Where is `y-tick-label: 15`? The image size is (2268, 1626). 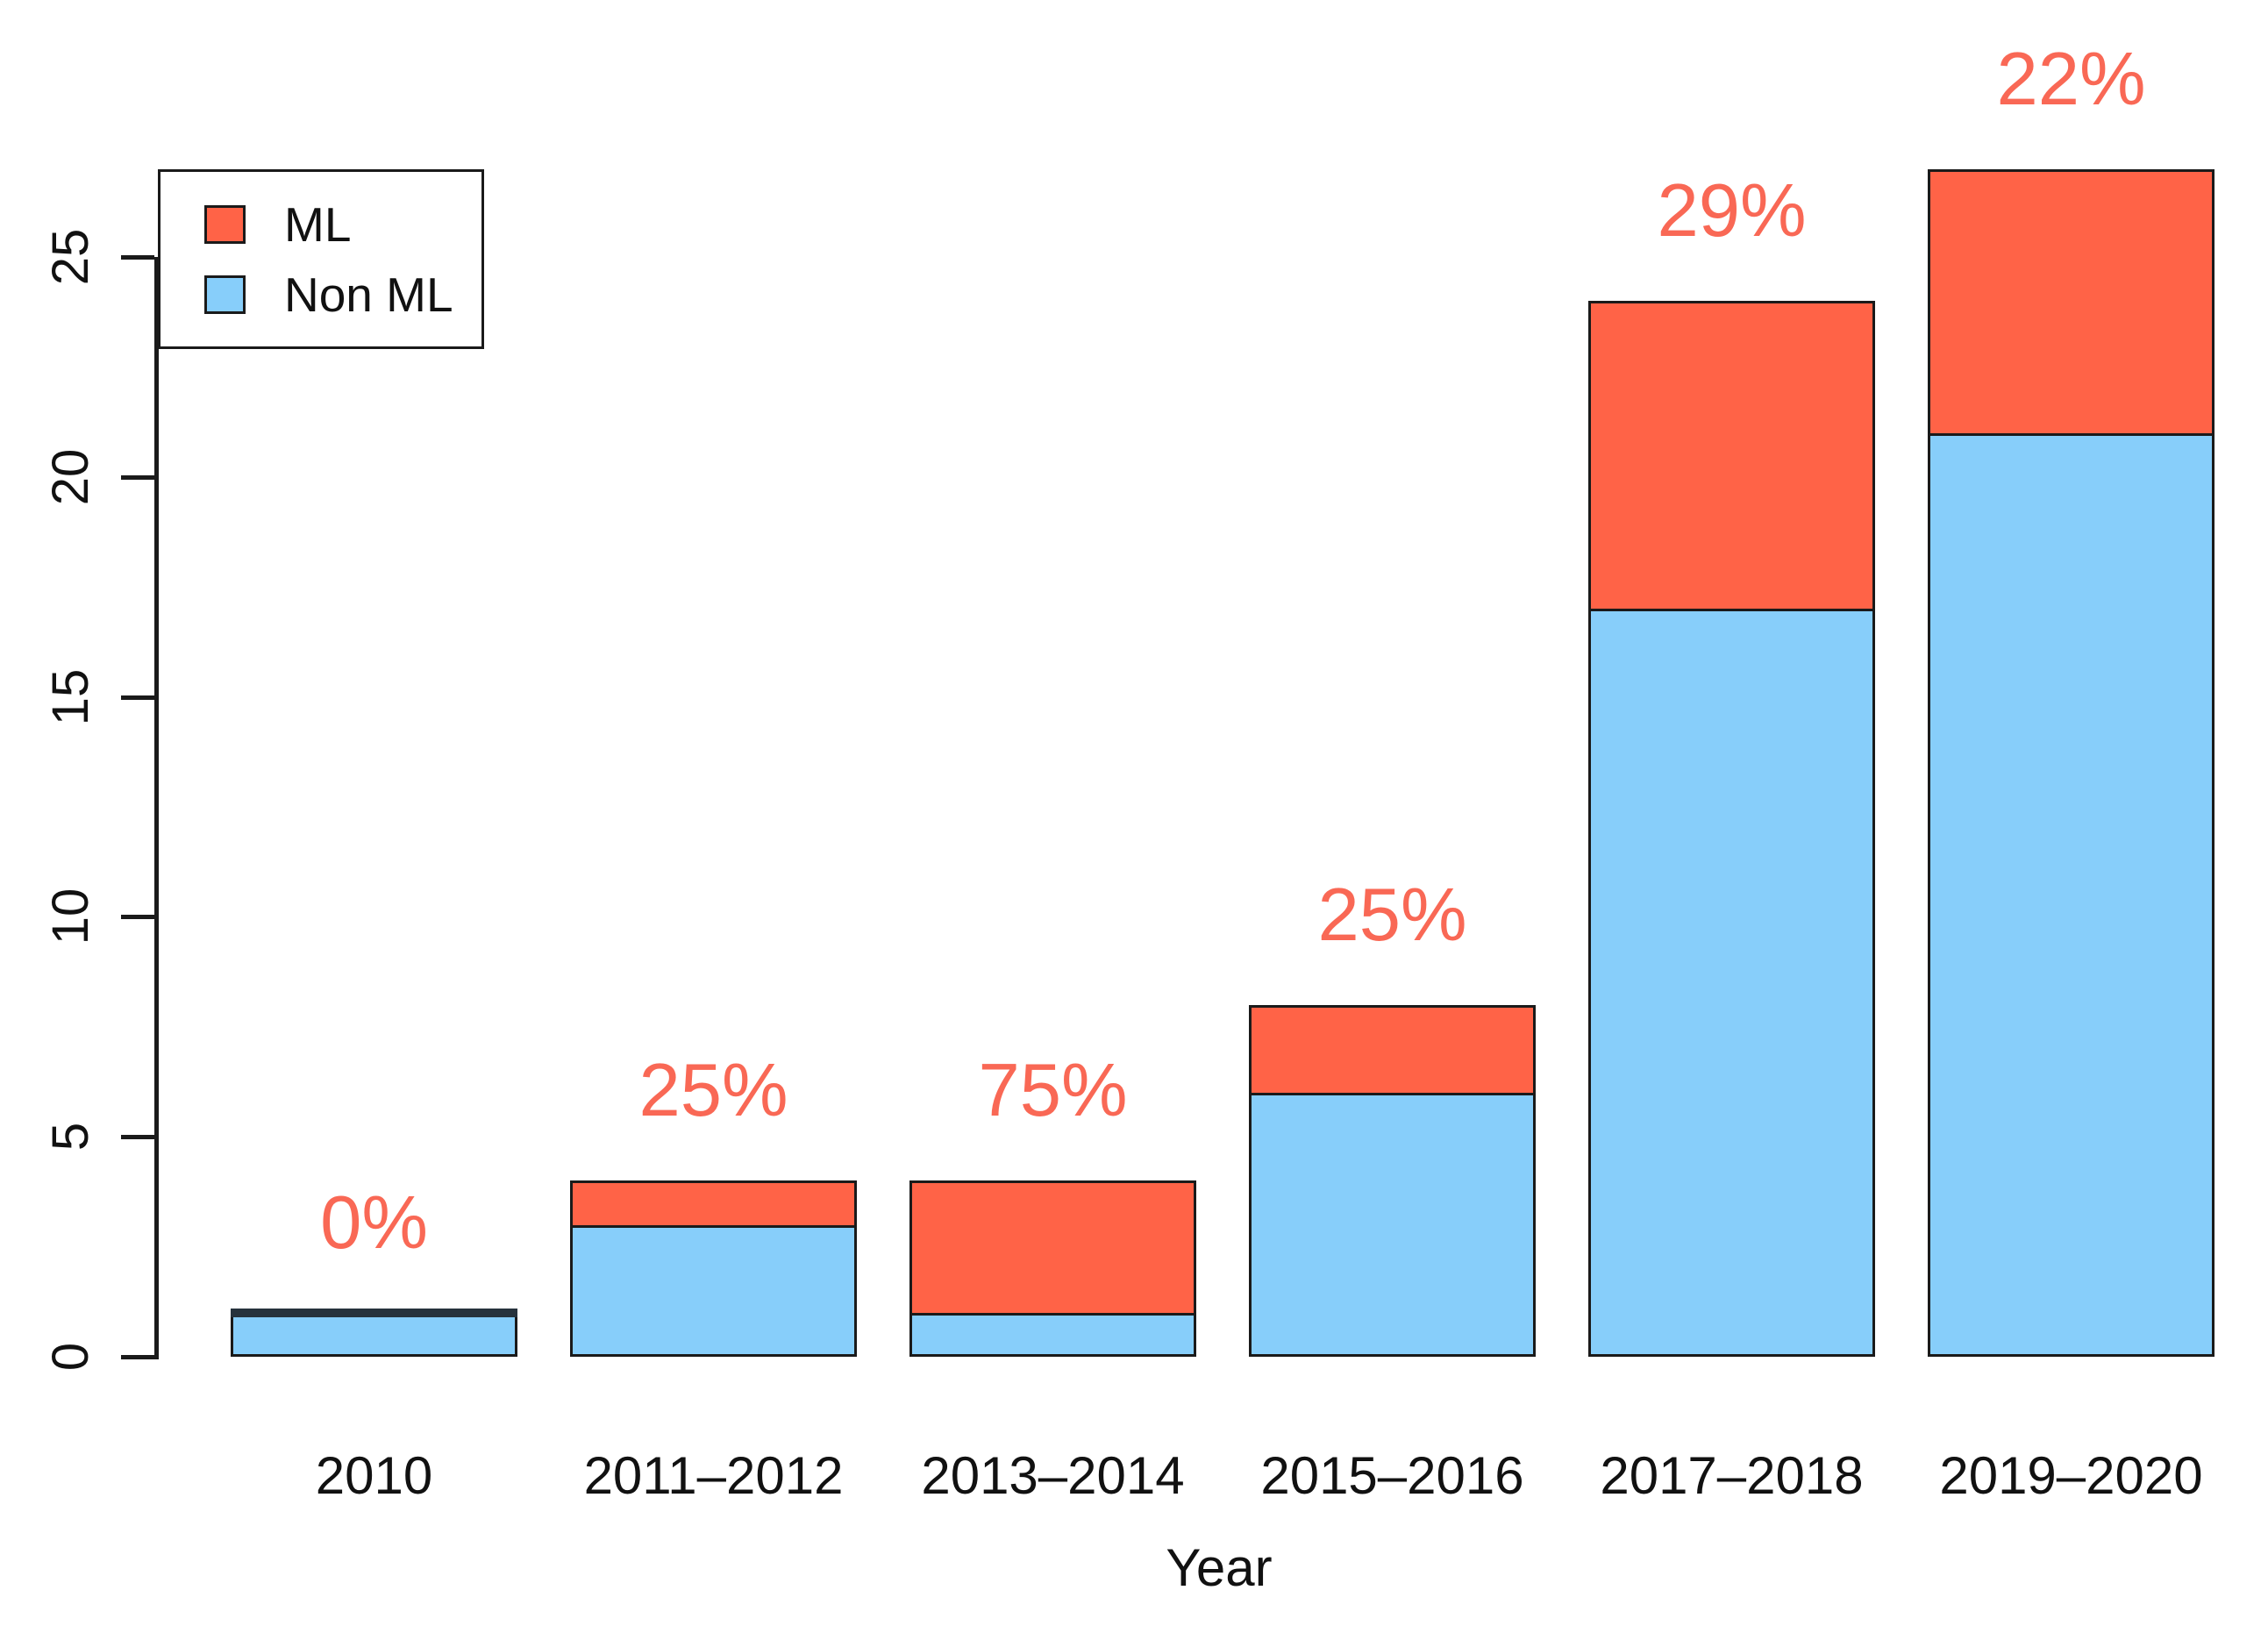 y-tick-label: 15 is located at coordinates (70, 696).